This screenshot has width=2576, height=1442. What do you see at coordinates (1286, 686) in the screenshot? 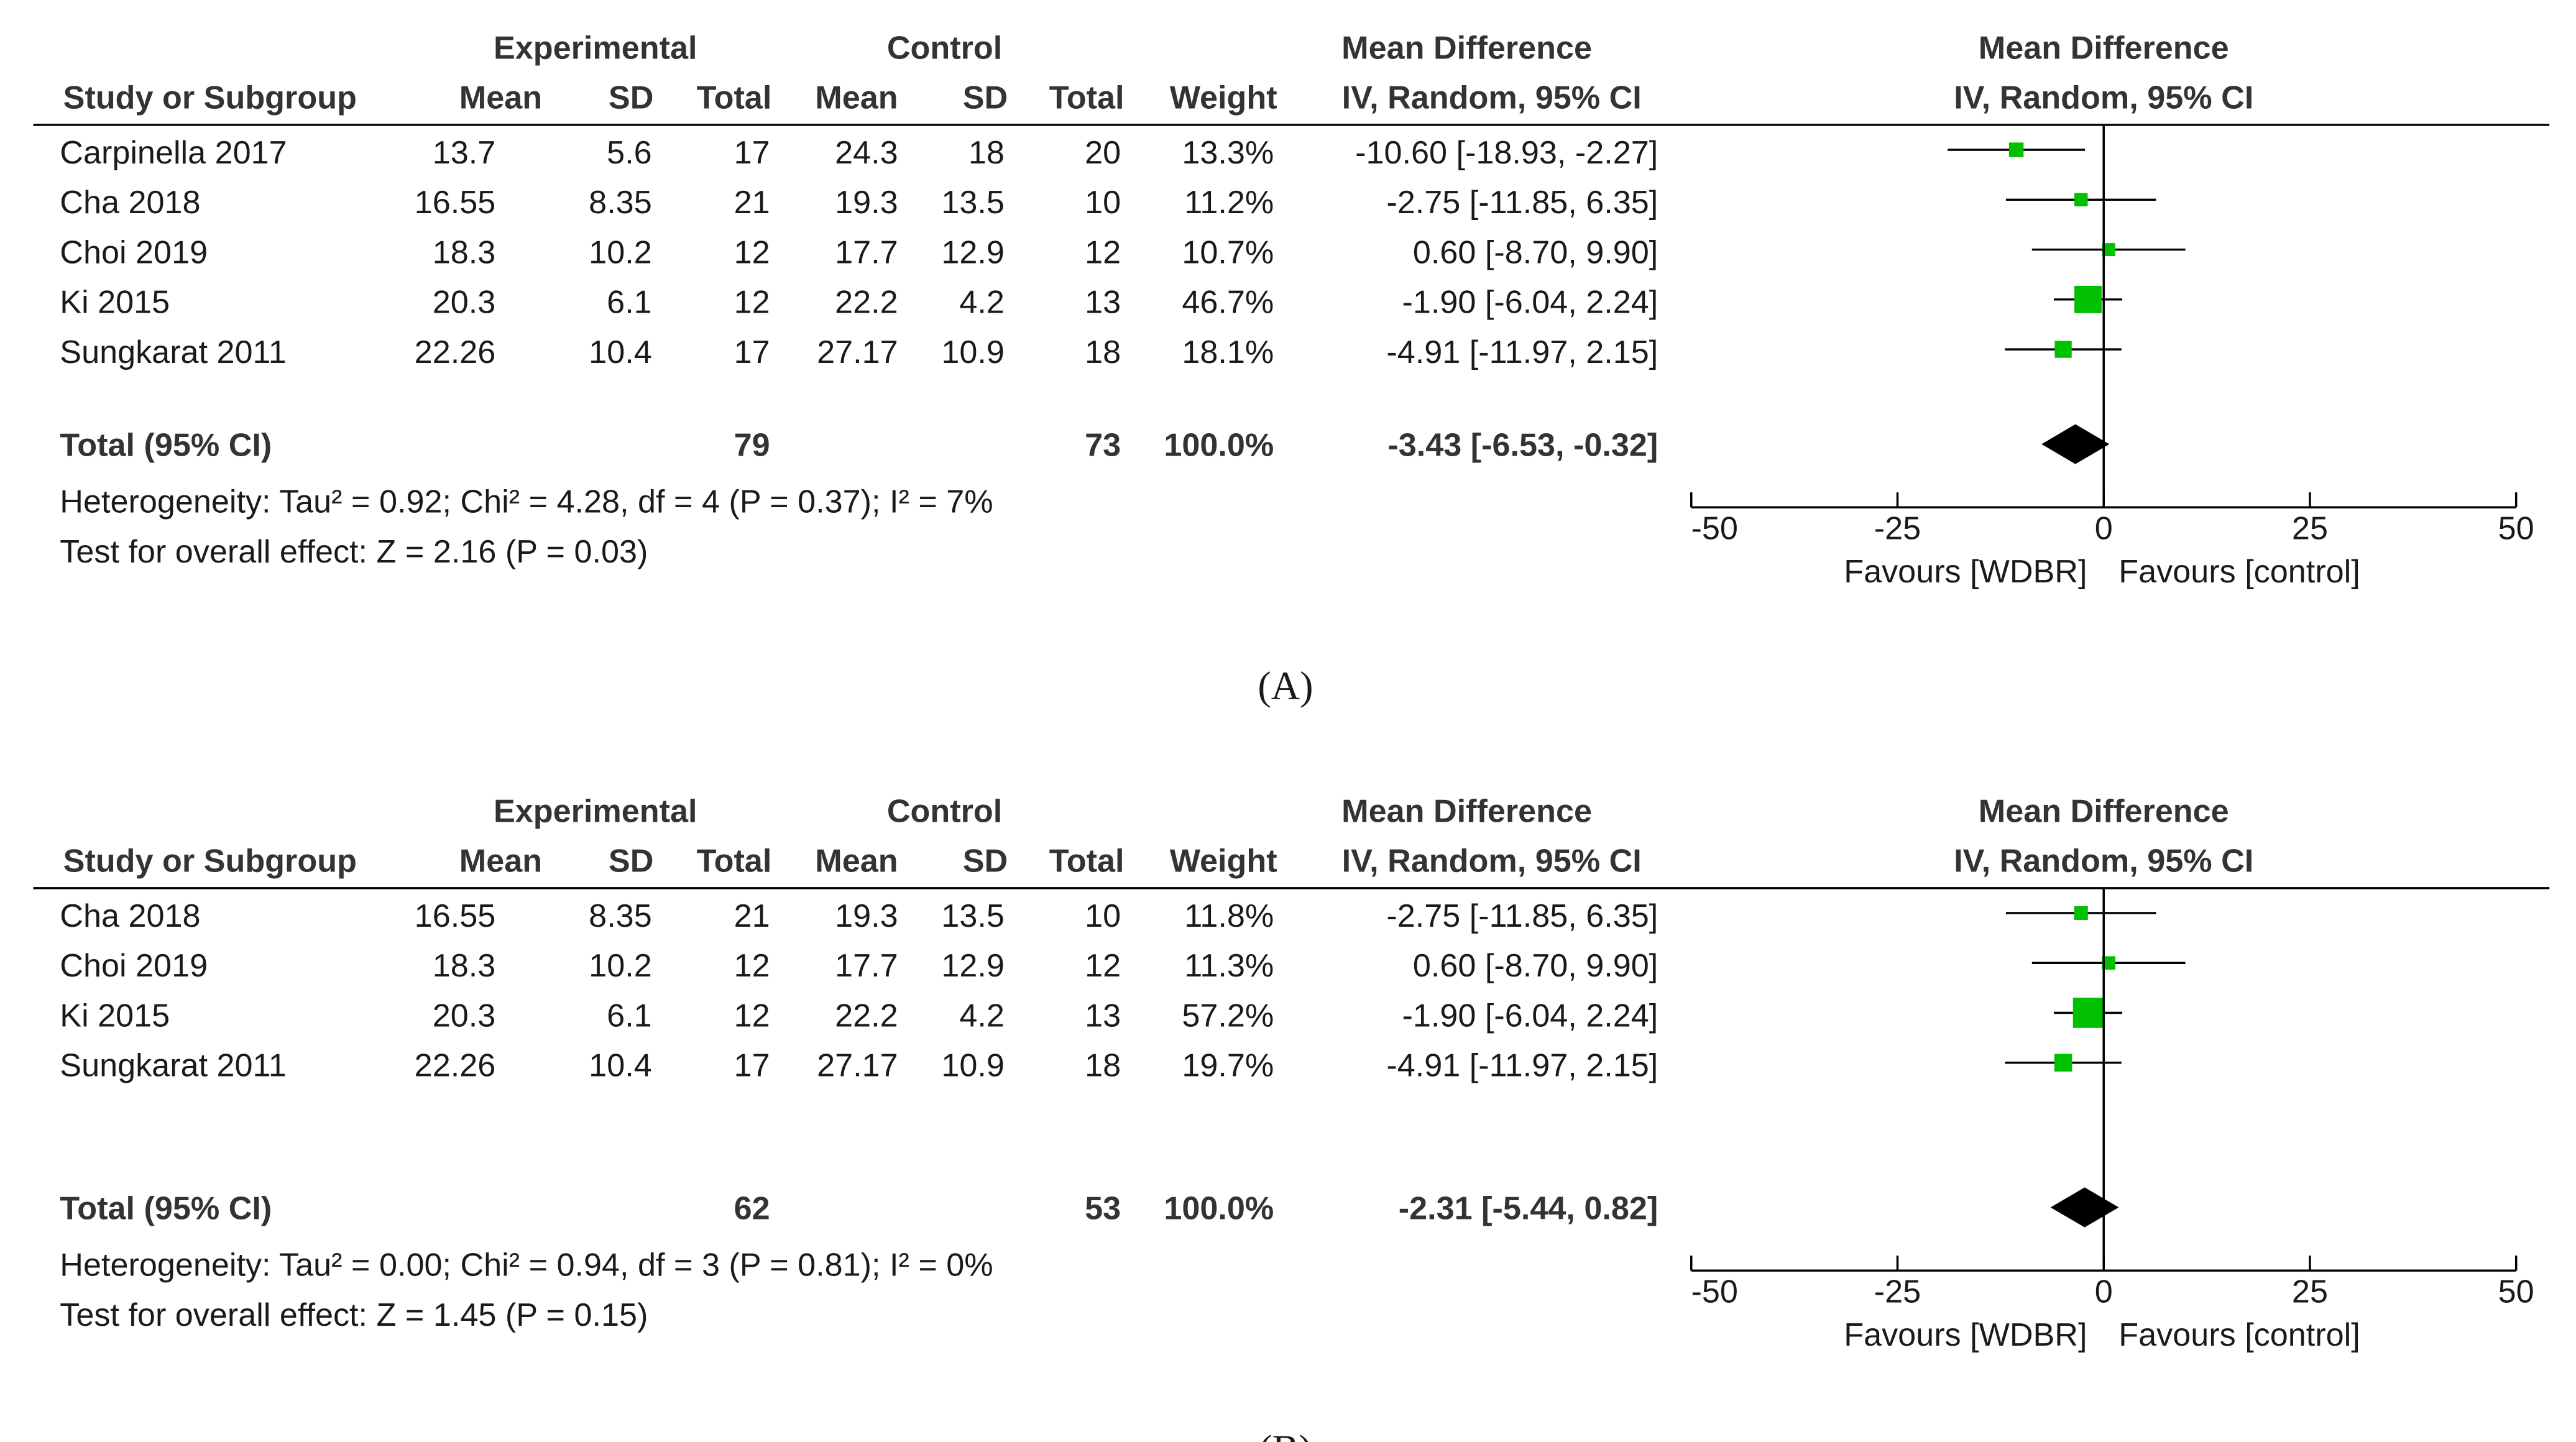
I see `panel-label: (A)` at bounding box center [1286, 686].